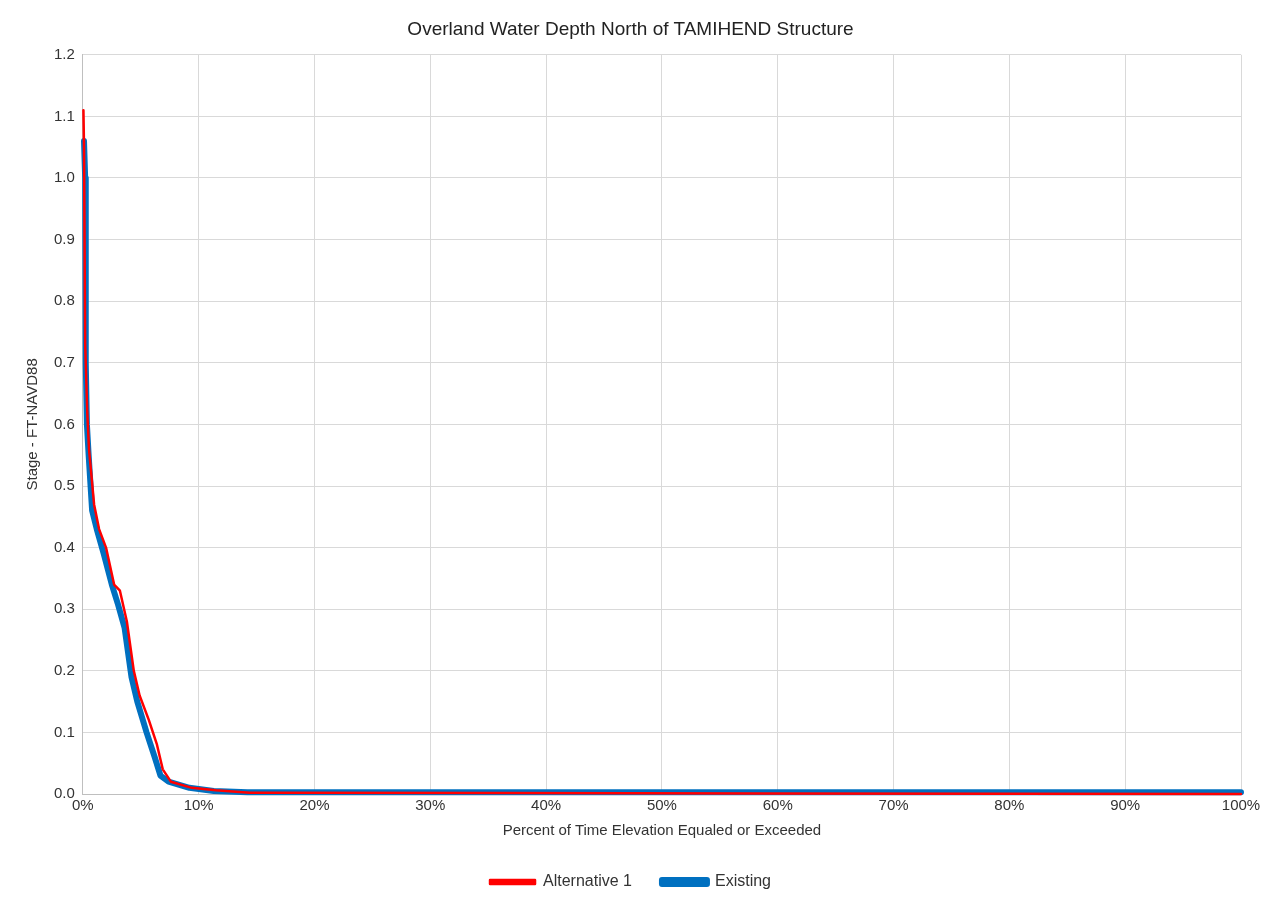 Image resolution: width=1271 pixels, height=920 pixels. Describe the element at coordinates (64, 238) in the screenshot. I see `y-tick-label: 0.9` at that location.